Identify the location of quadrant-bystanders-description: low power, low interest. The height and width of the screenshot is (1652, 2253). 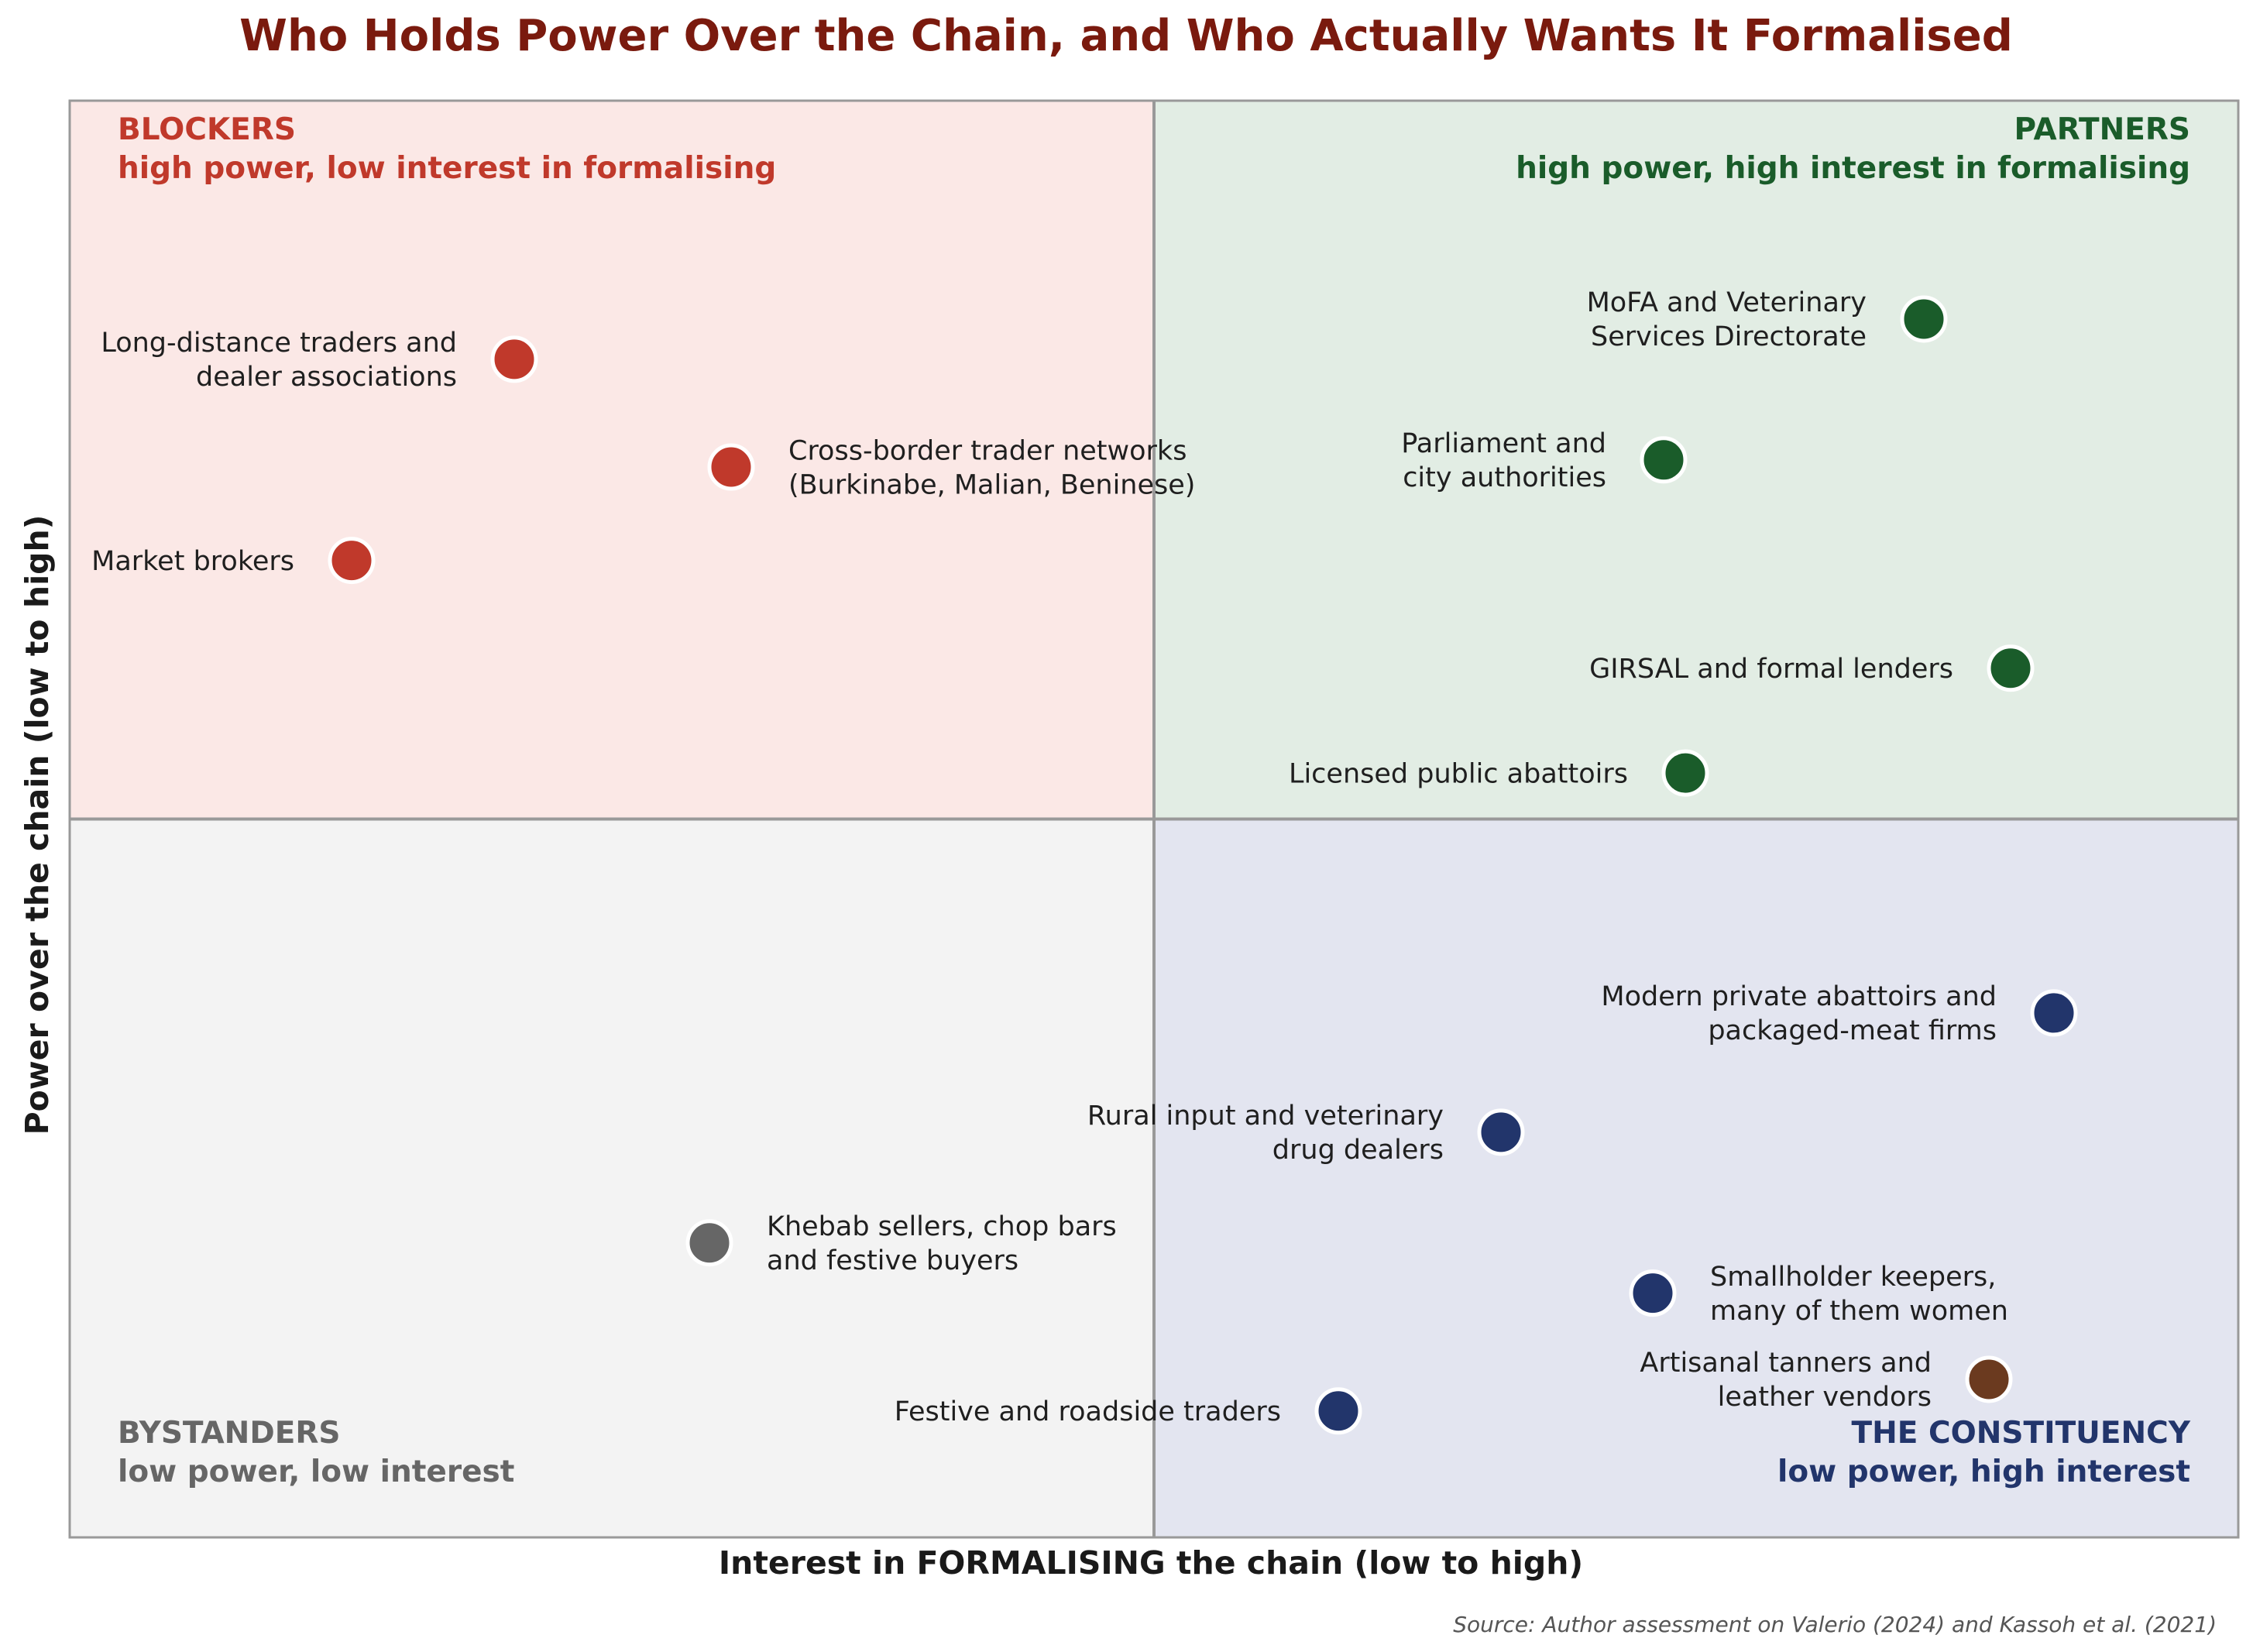
(316, 1472).